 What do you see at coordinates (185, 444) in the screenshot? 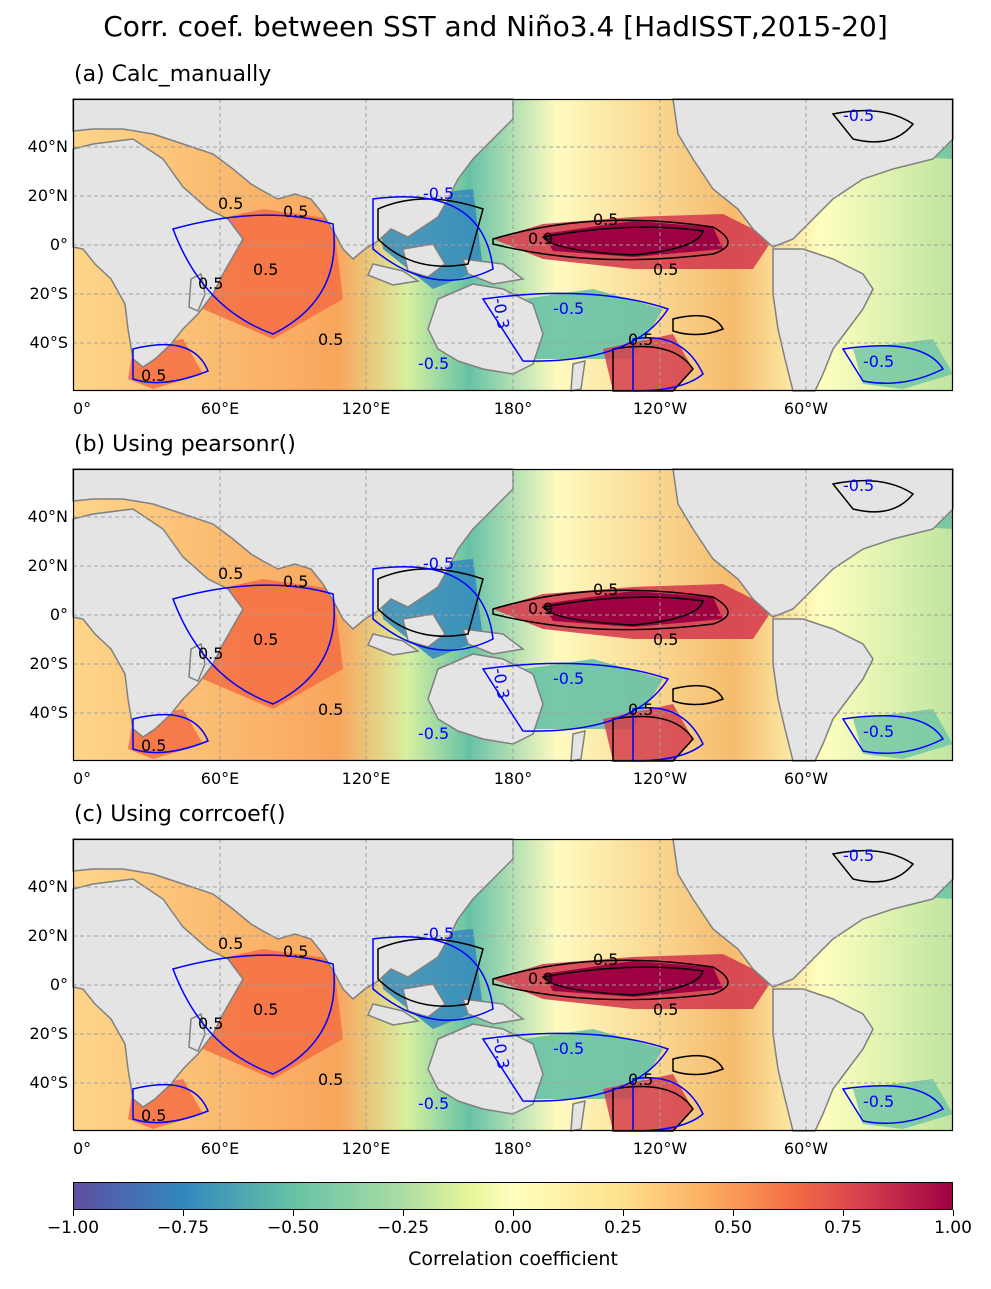
I see `panel-title-b: (b) Using pearsonr()` at bounding box center [185, 444].